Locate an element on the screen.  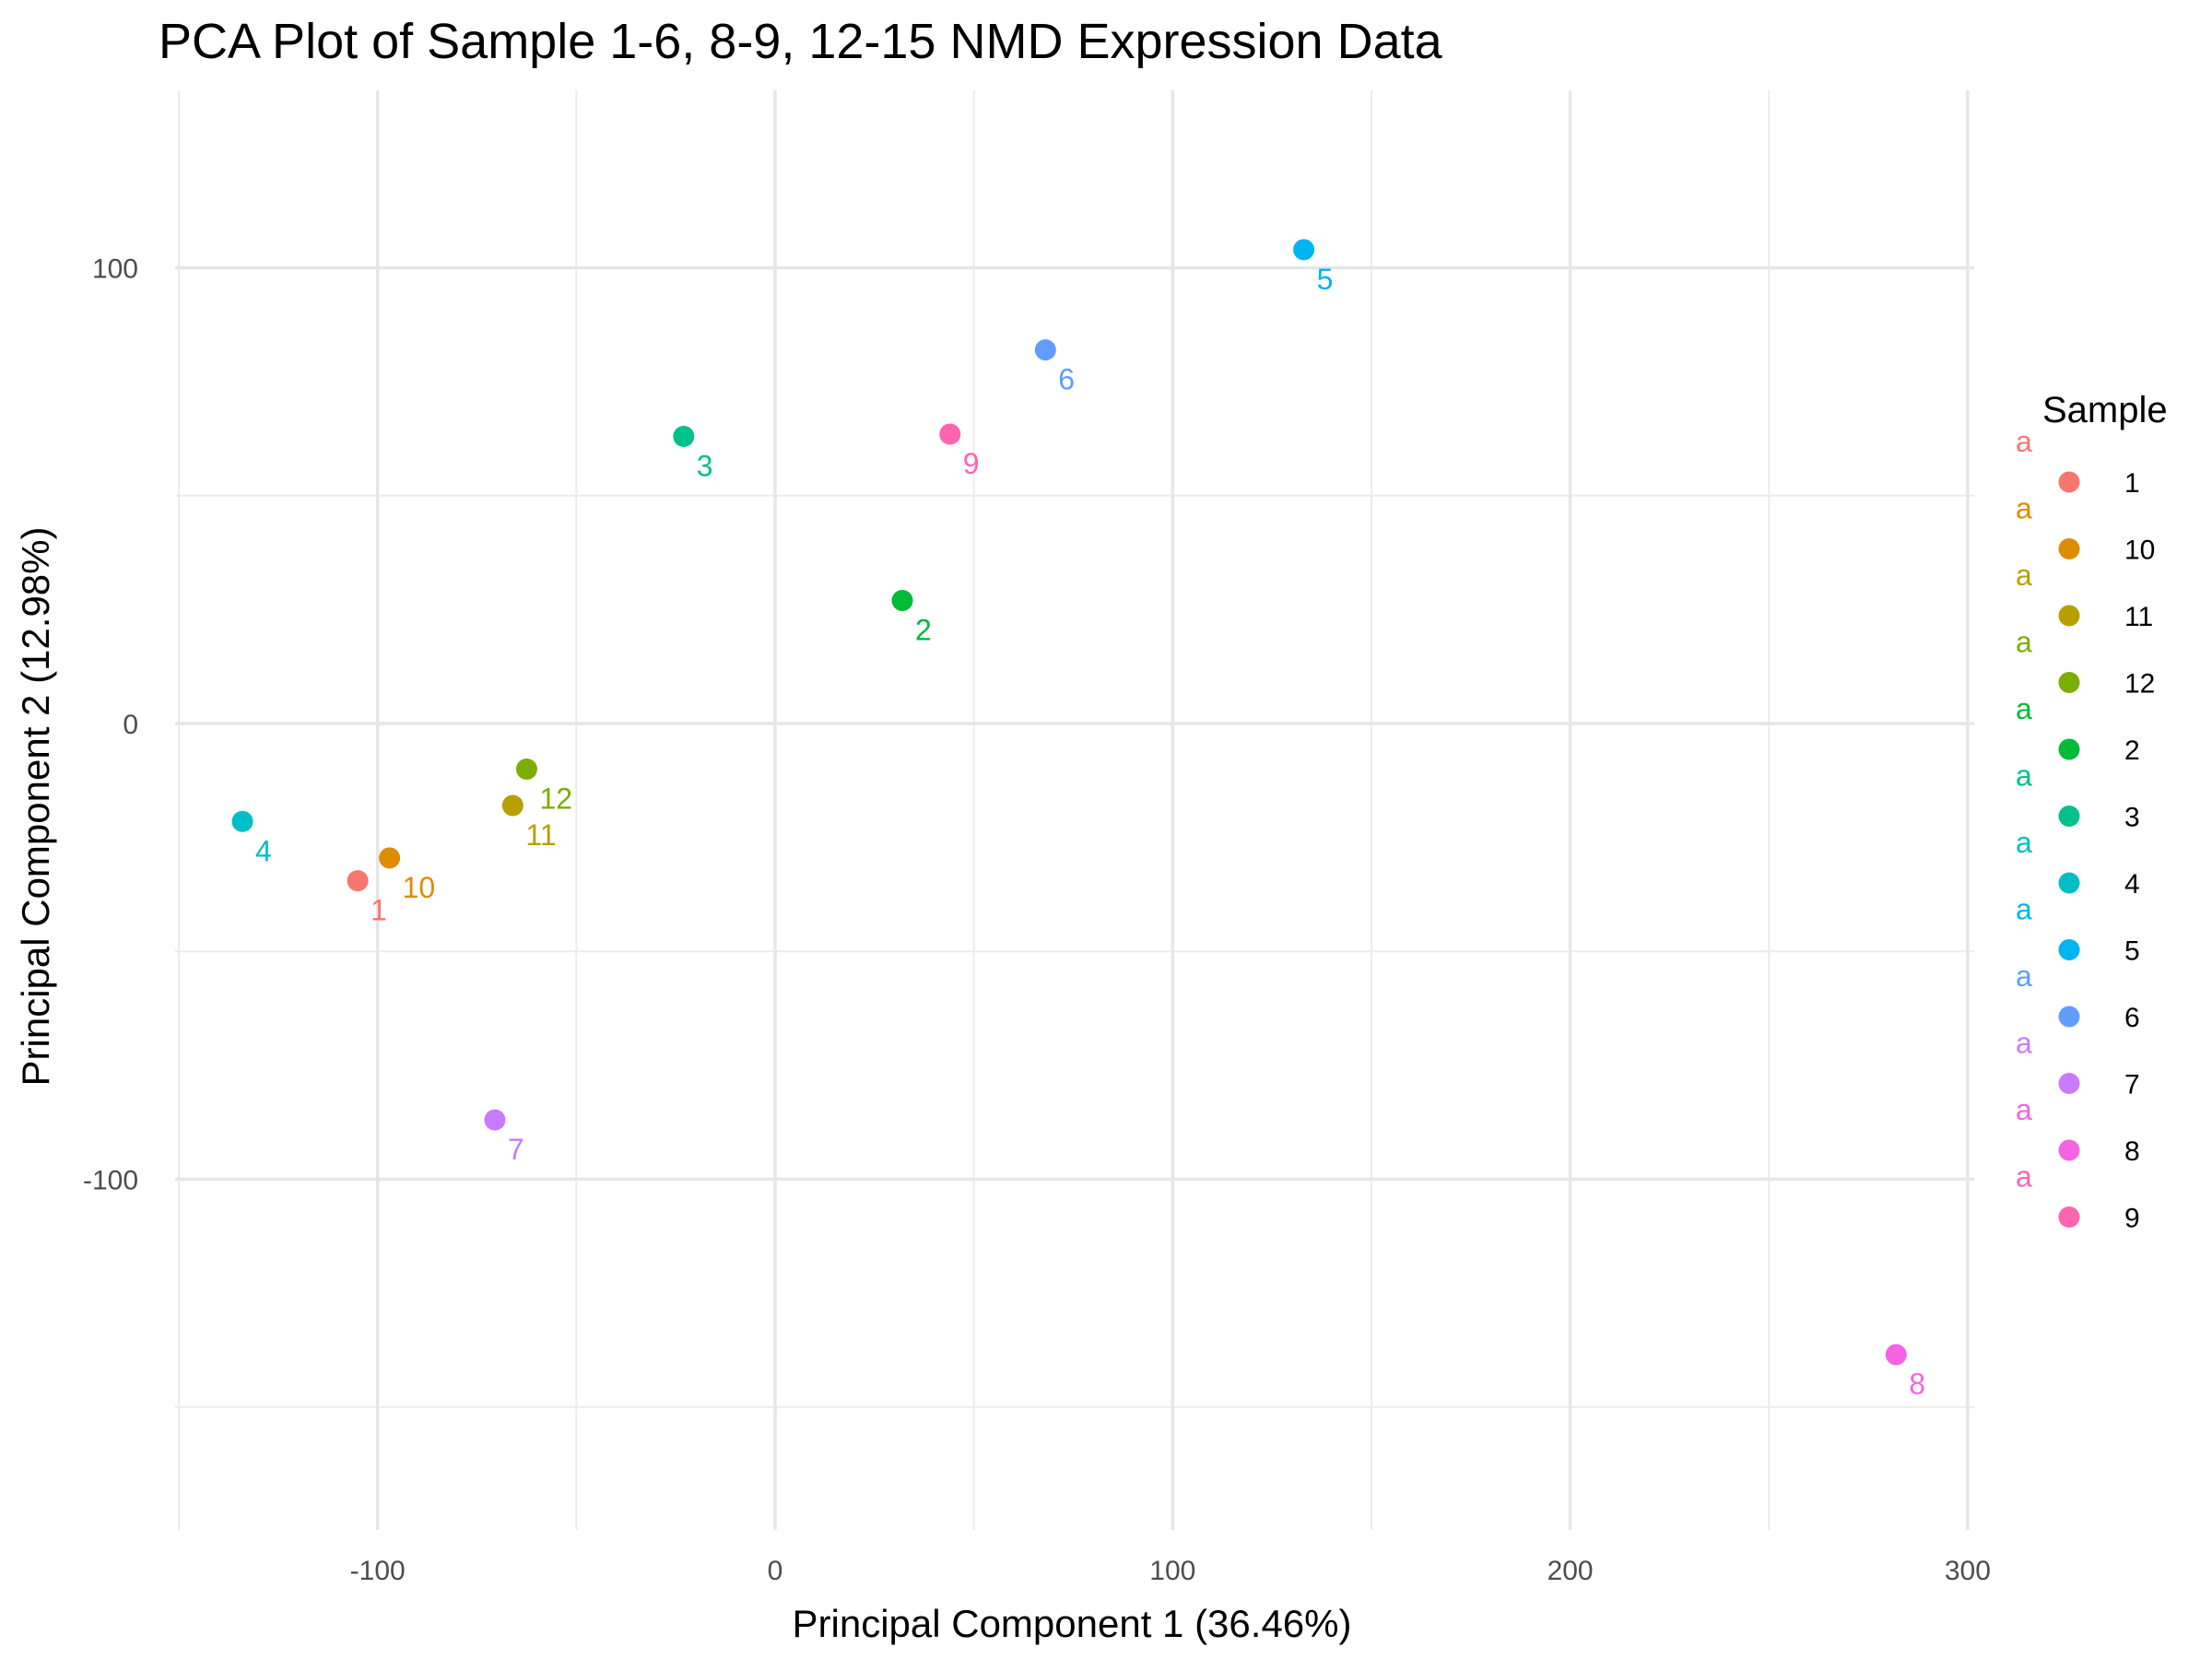
legend-label-sample-1: 1 is located at coordinates (2132, 483).